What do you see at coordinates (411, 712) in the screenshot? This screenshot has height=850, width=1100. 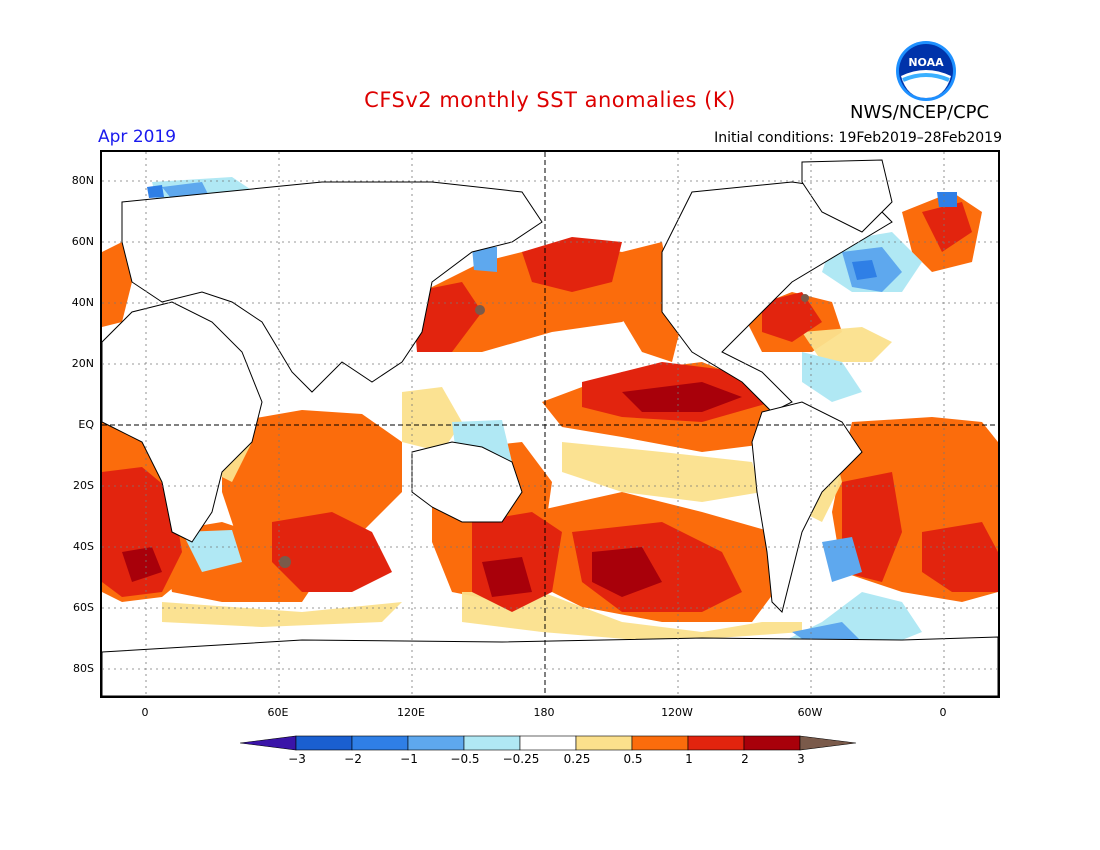 I see `lon-label-120e: 120E` at bounding box center [411, 712].